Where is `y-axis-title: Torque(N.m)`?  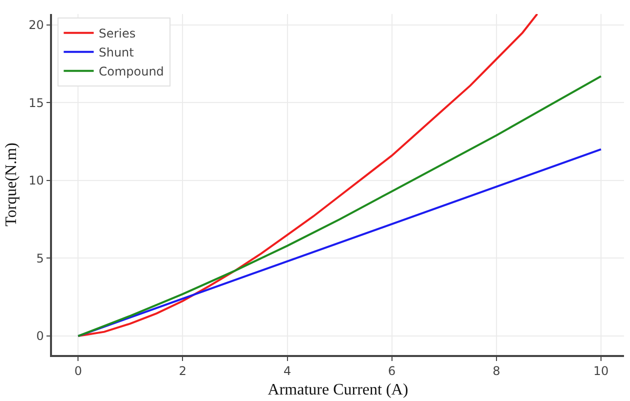
y-axis-title: Torque(N.m) is located at coordinates (11, 184).